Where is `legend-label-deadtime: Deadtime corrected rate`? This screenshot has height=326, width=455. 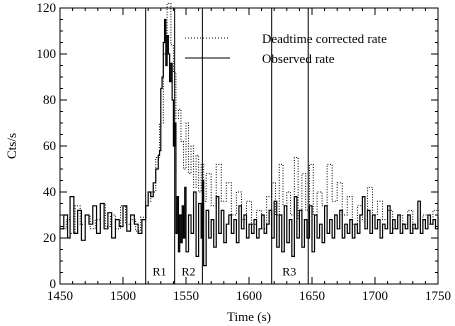 legend-label-deadtime: Deadtime corrected rate is located at coordinates (324, 38).